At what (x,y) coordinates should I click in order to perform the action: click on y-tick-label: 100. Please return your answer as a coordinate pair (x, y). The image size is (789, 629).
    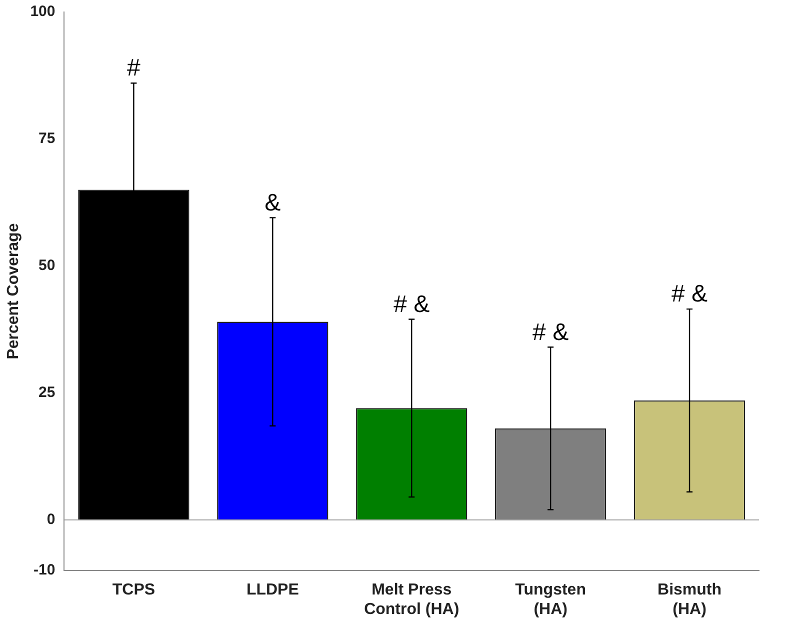
    Looking at the image, I should click on (43, 11).